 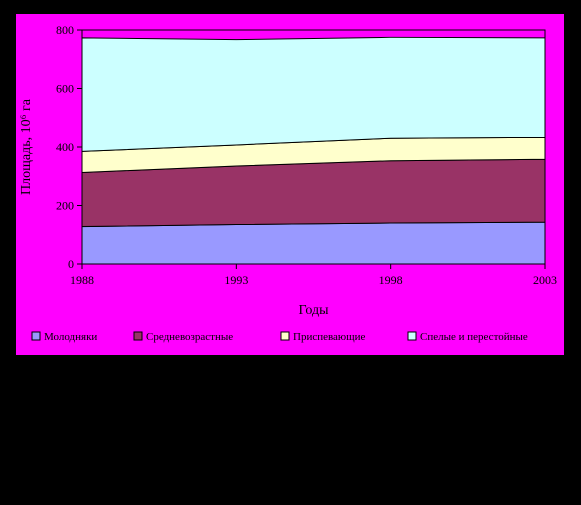 What do you see at coordinates (65, 30) in the screenshot?
I see `y-tick-label: 800` at bounding box center [65, 30].